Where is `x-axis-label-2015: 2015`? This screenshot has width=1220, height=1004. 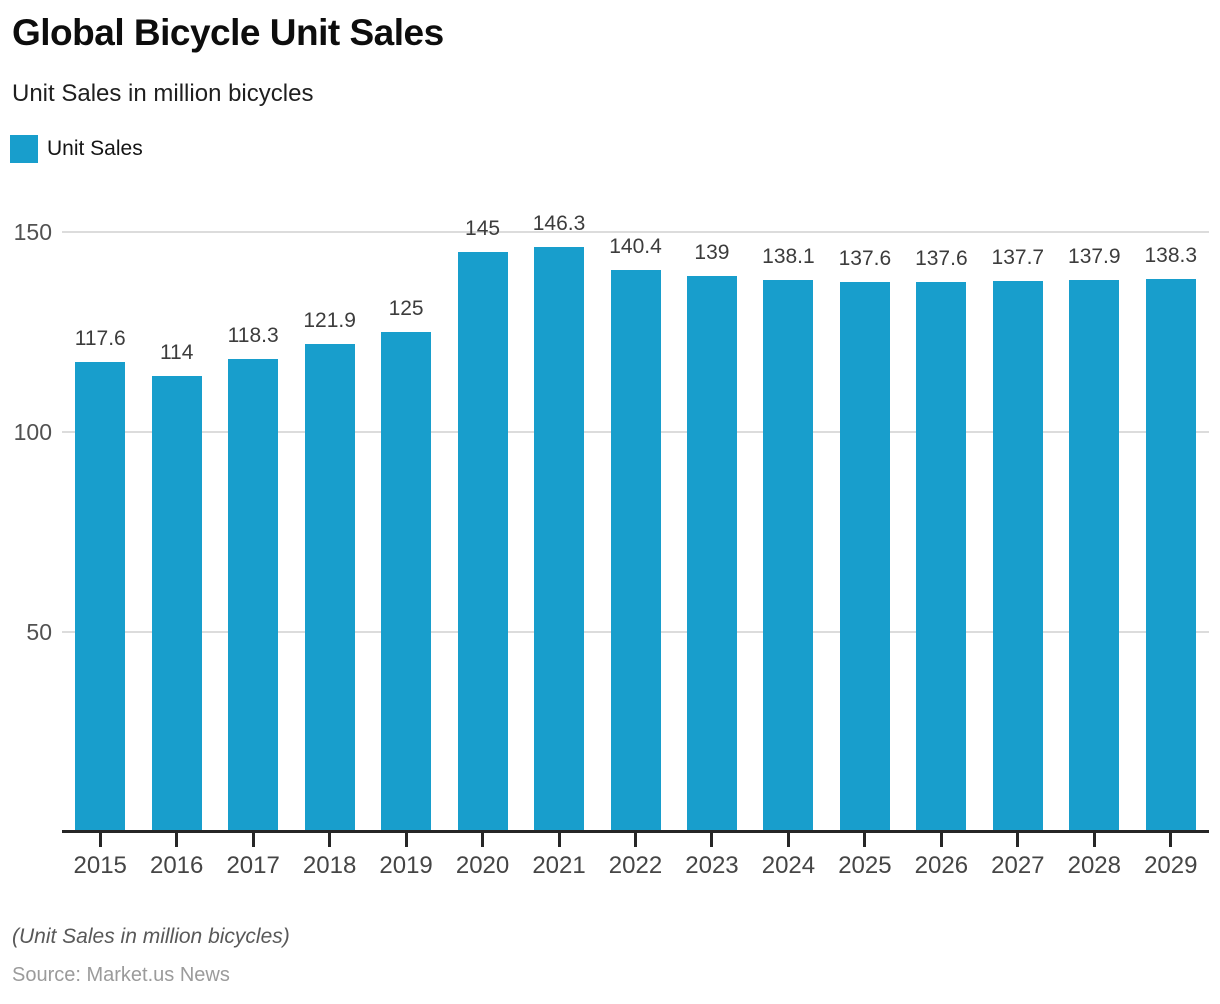 x-axis-label-2015: 2015 is located at coordinates (100, 865).